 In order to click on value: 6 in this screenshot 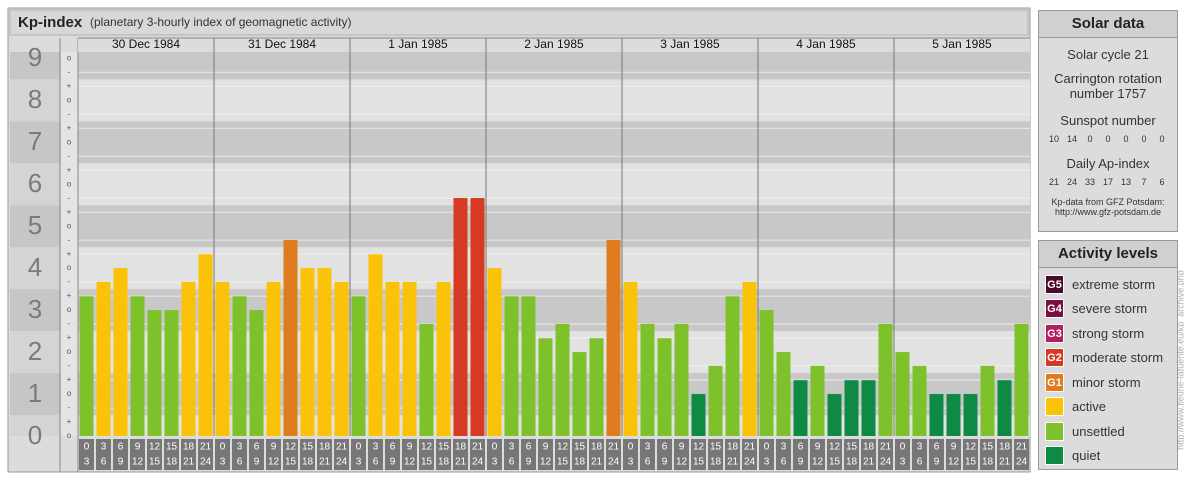, I will do `click(1162, 182)`.